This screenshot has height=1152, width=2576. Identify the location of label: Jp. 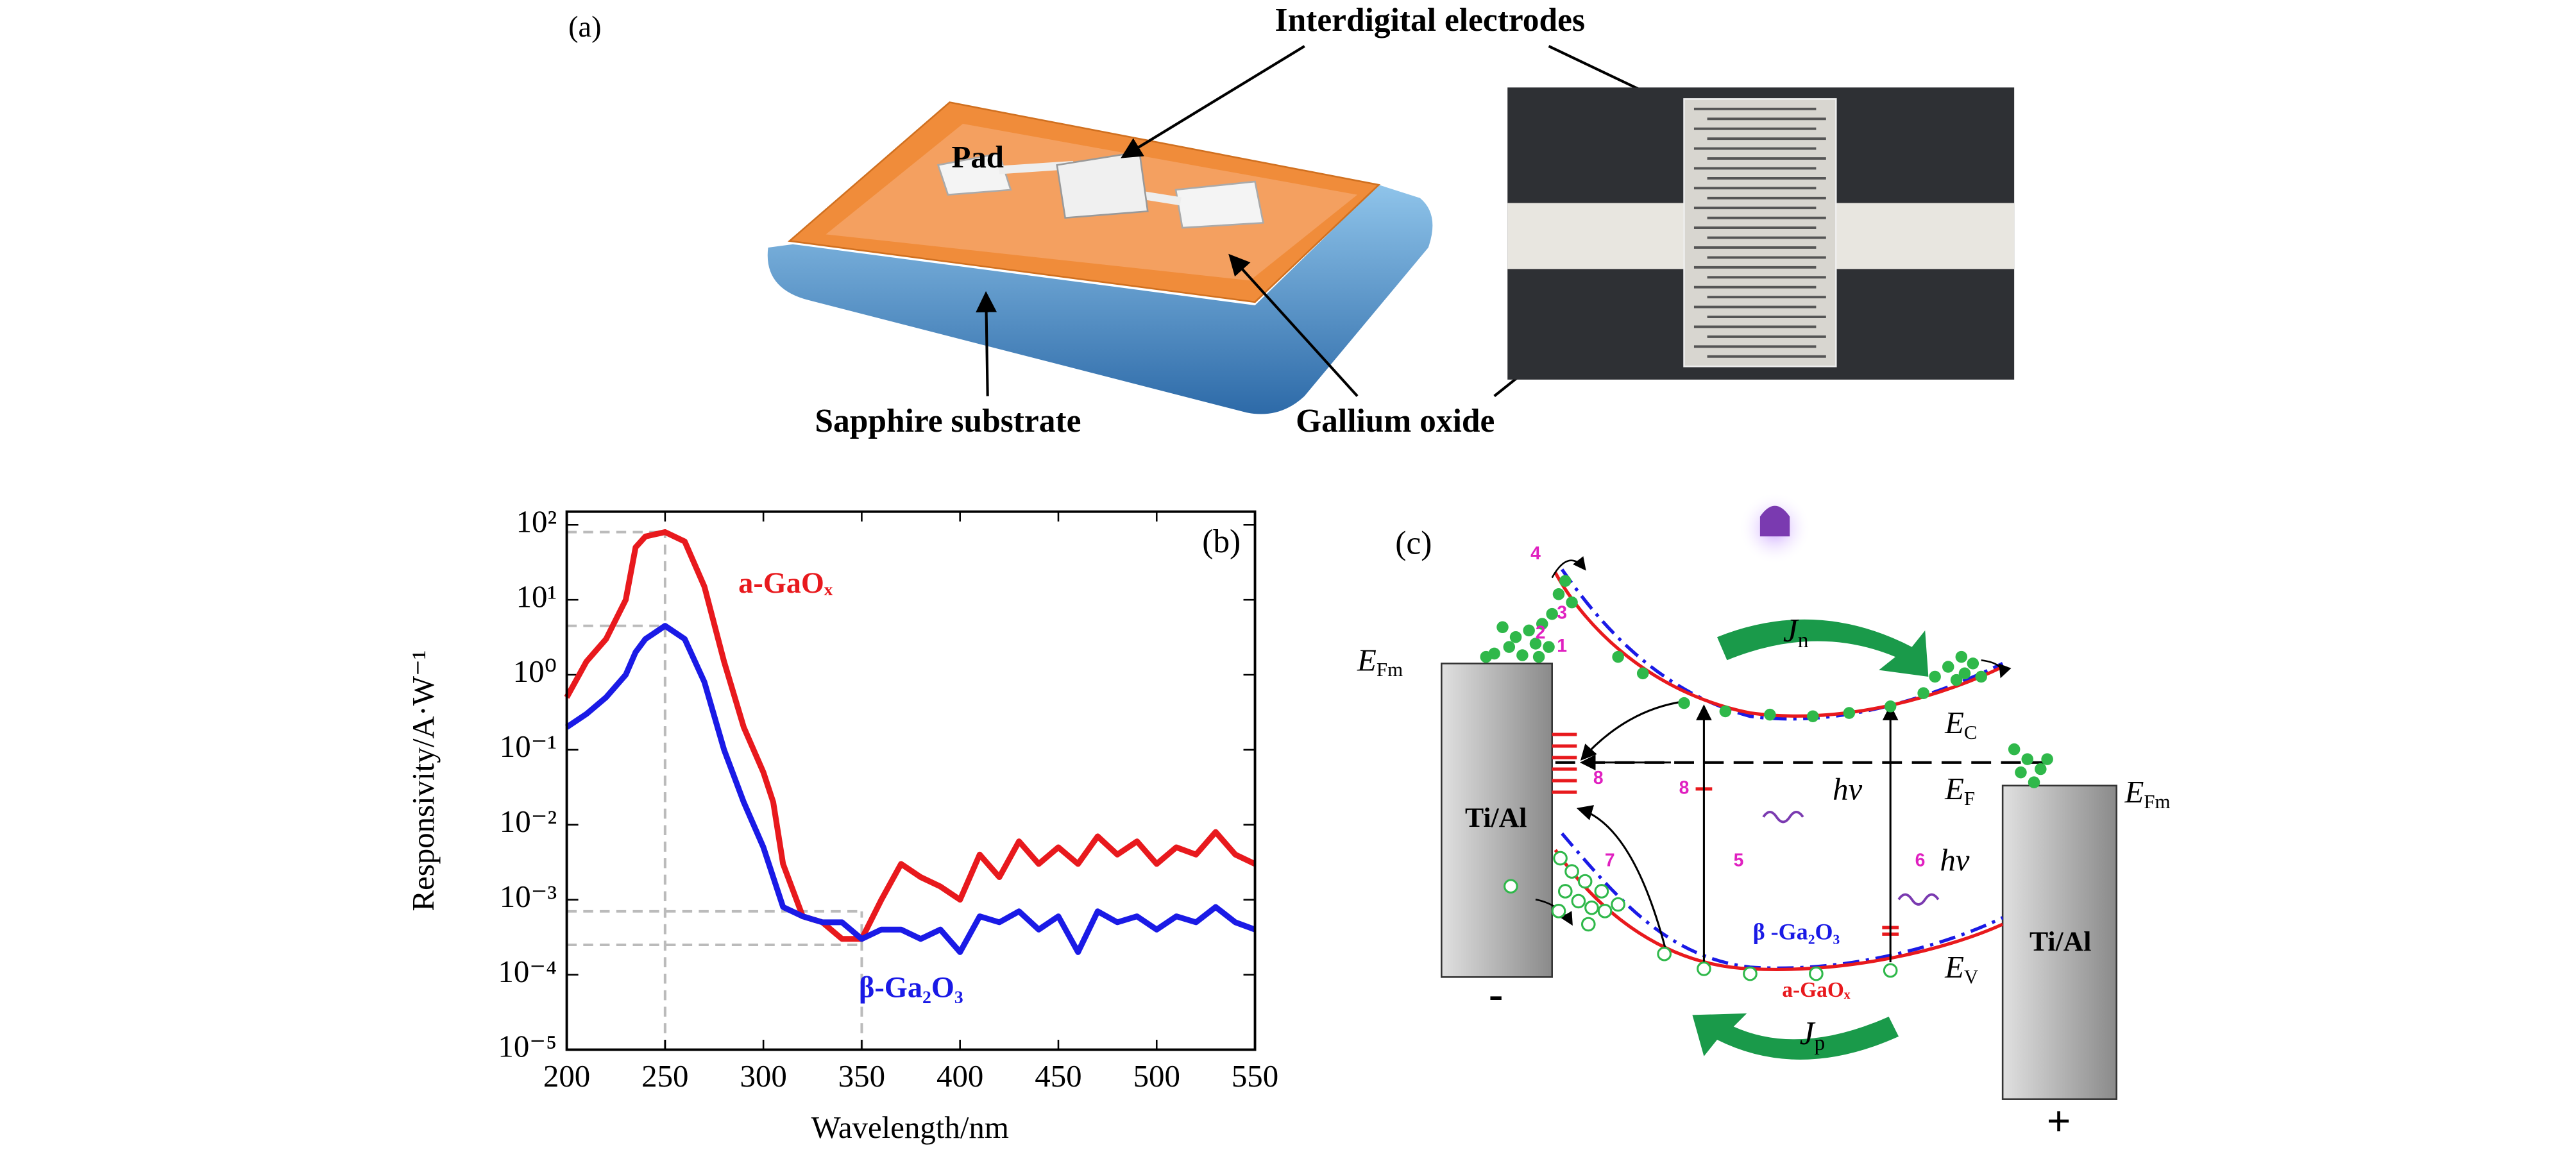
(1813, 1035).